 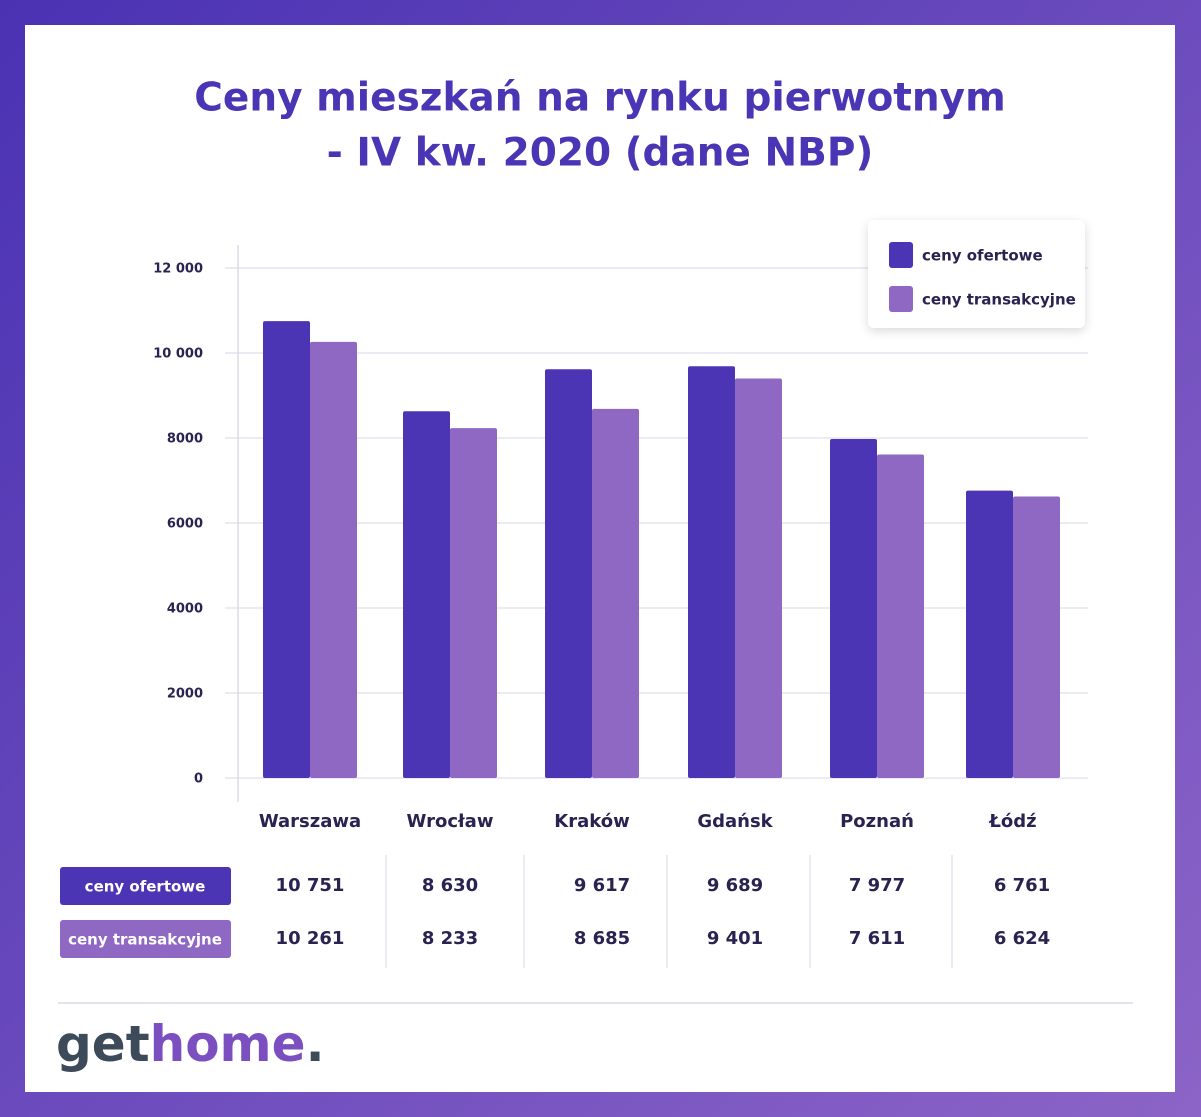 What do you see at coordinates (976, 274) in the screenshot?
I see `legend-box` at bounding box center [976, 274].